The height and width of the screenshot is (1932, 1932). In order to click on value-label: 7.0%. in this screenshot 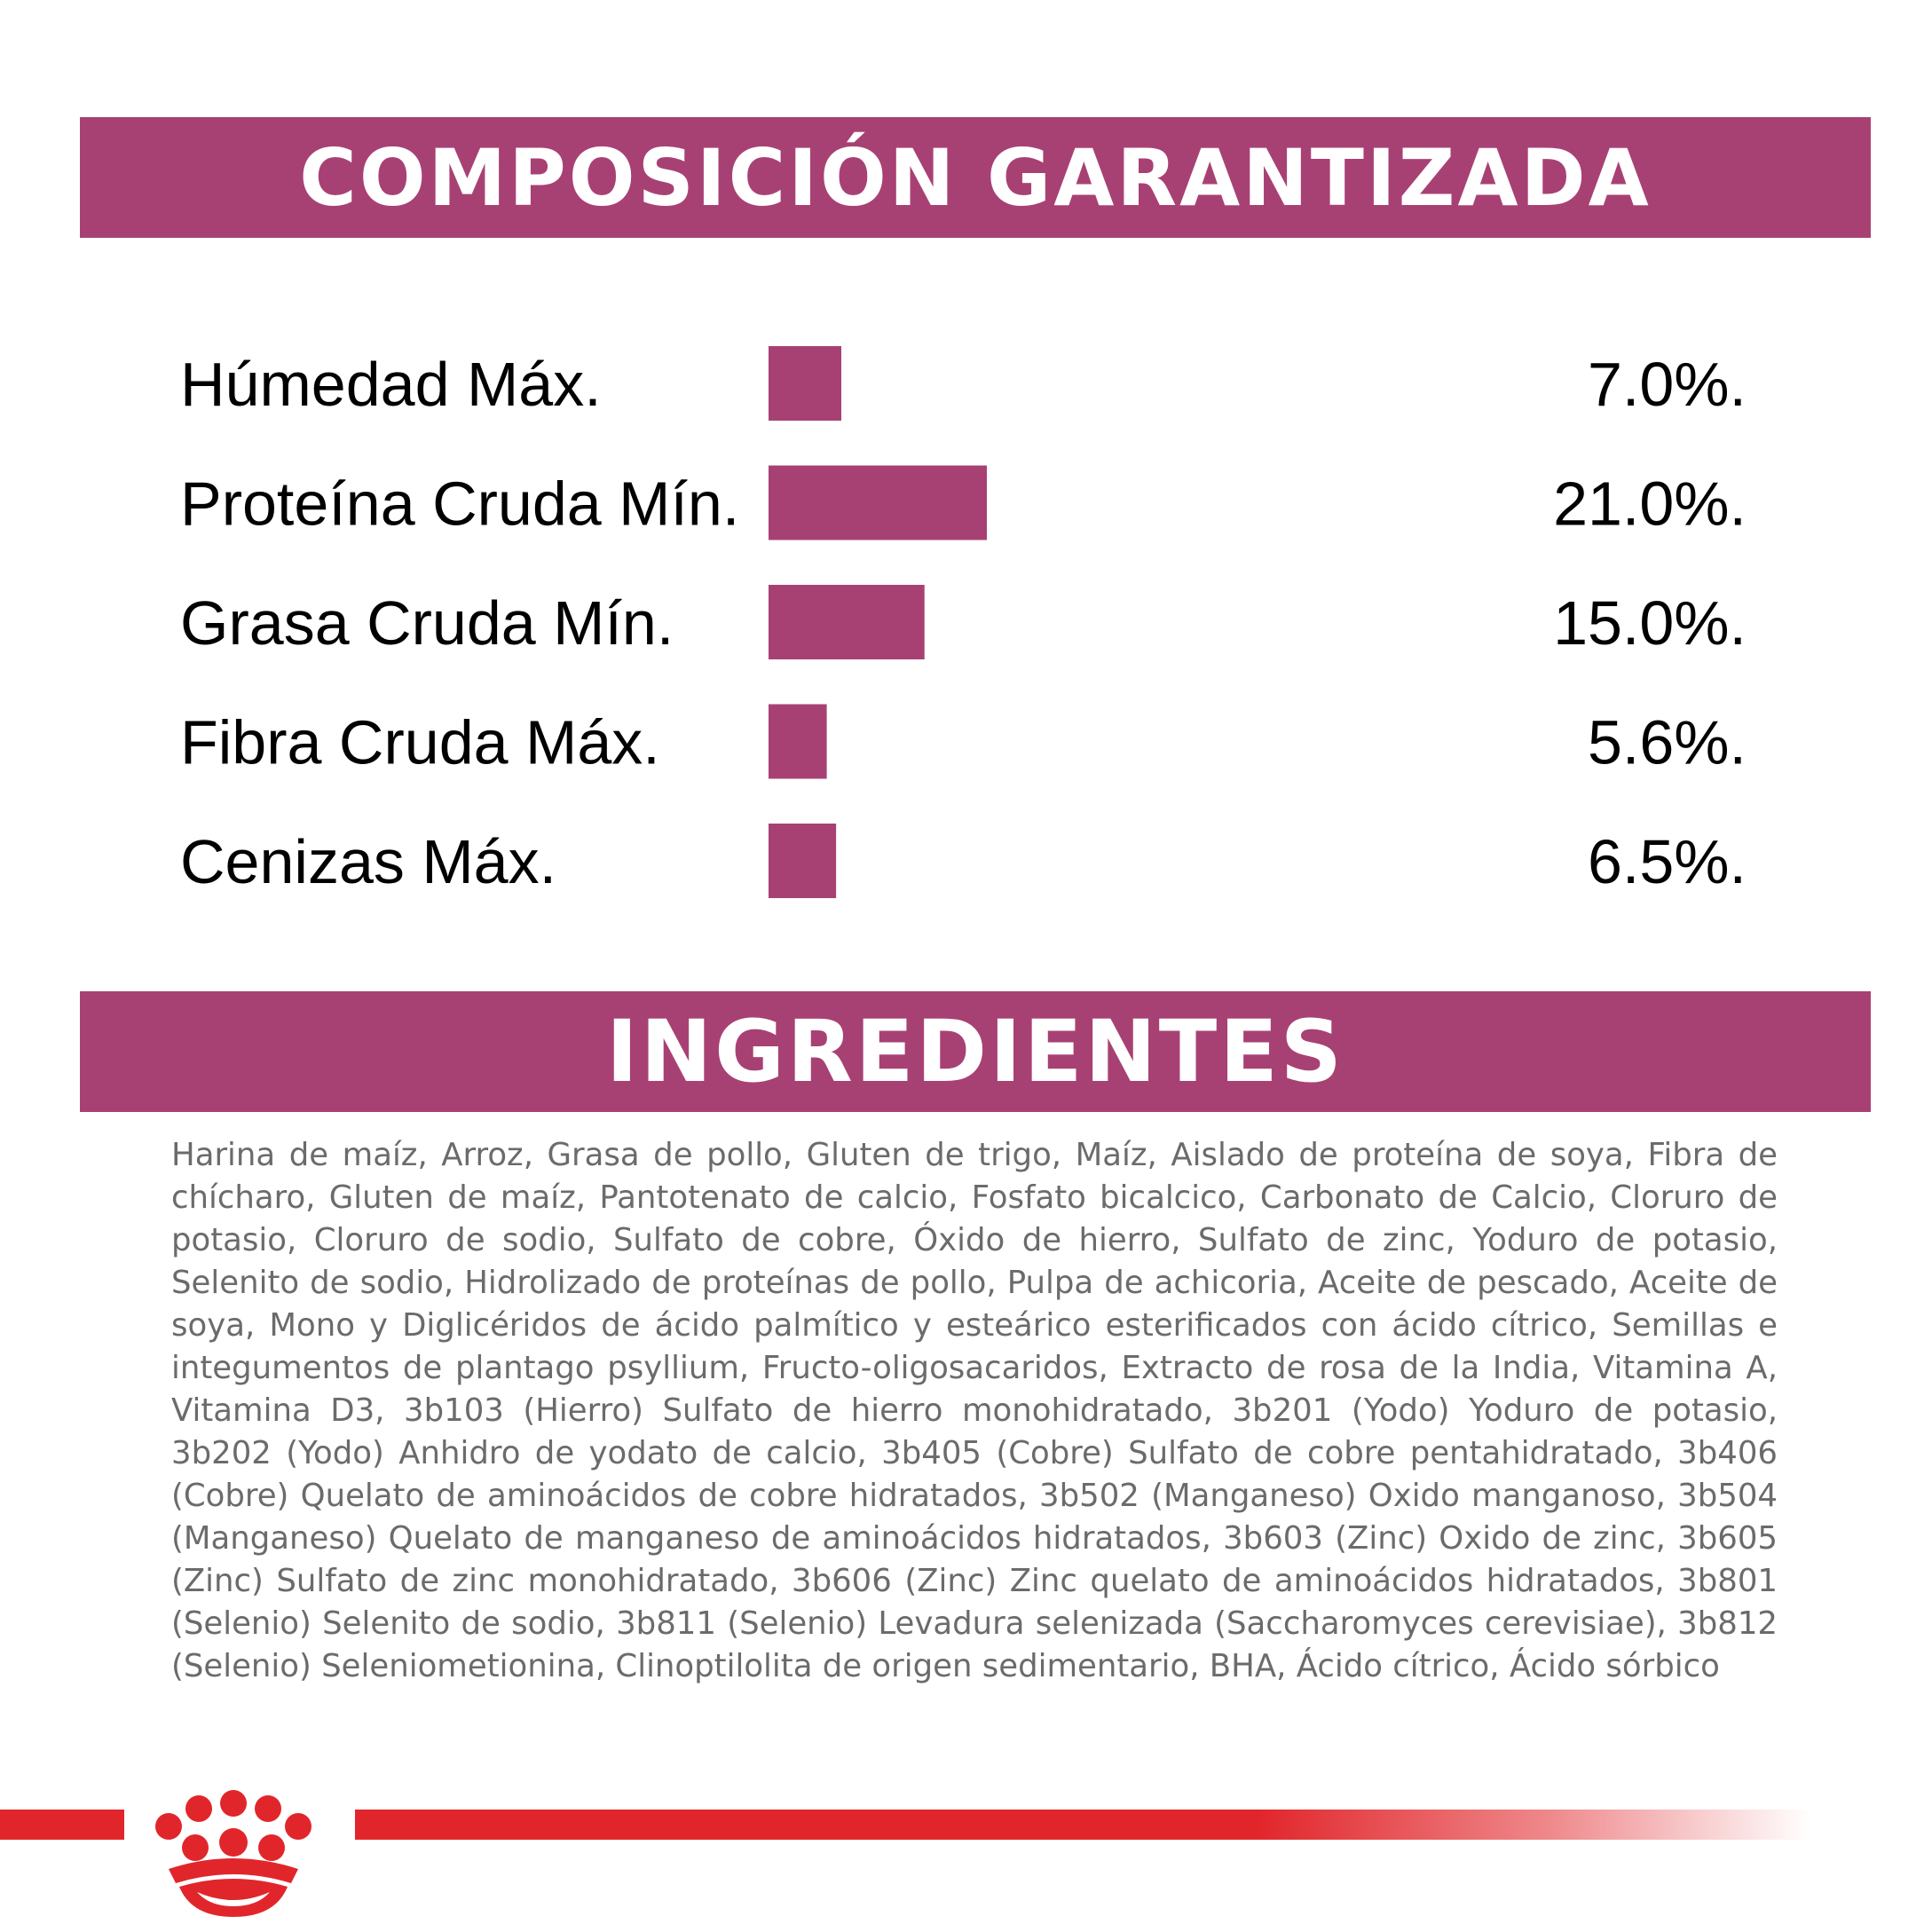, I will do `click(1667, 384)`.